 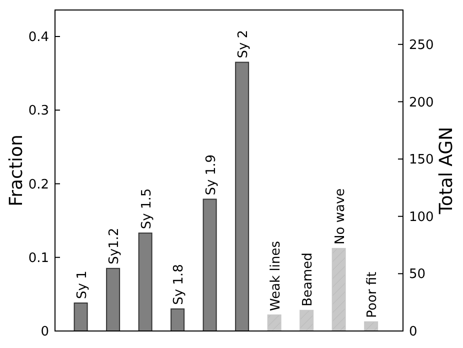 I want to click on y2-tick-label: 50, so click(x=417, y=274).